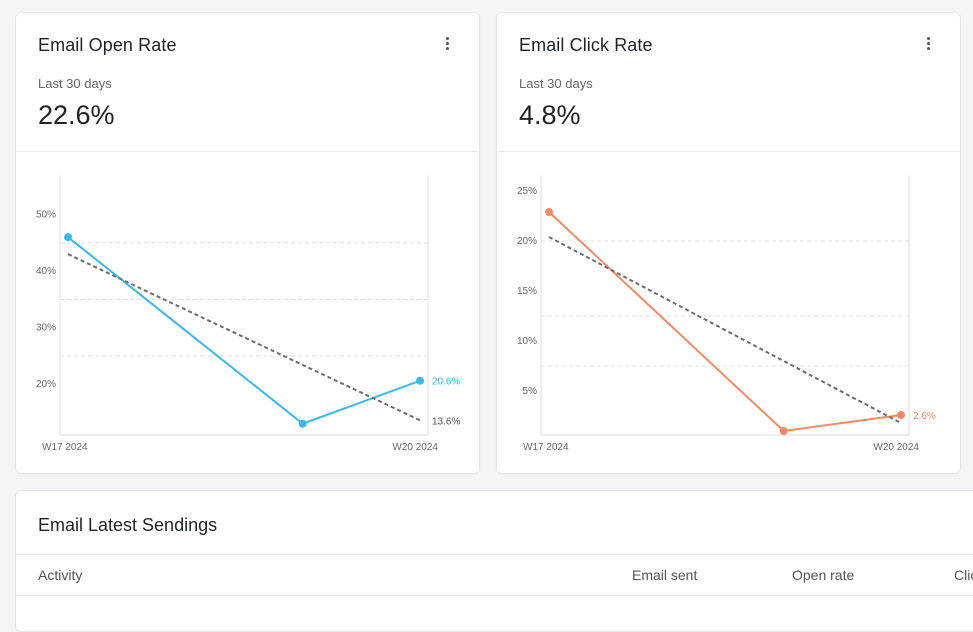 The height and width of the screenshot is (632, 973). I want to click on column-header-email-sent: Email sent, so click(665, 575).